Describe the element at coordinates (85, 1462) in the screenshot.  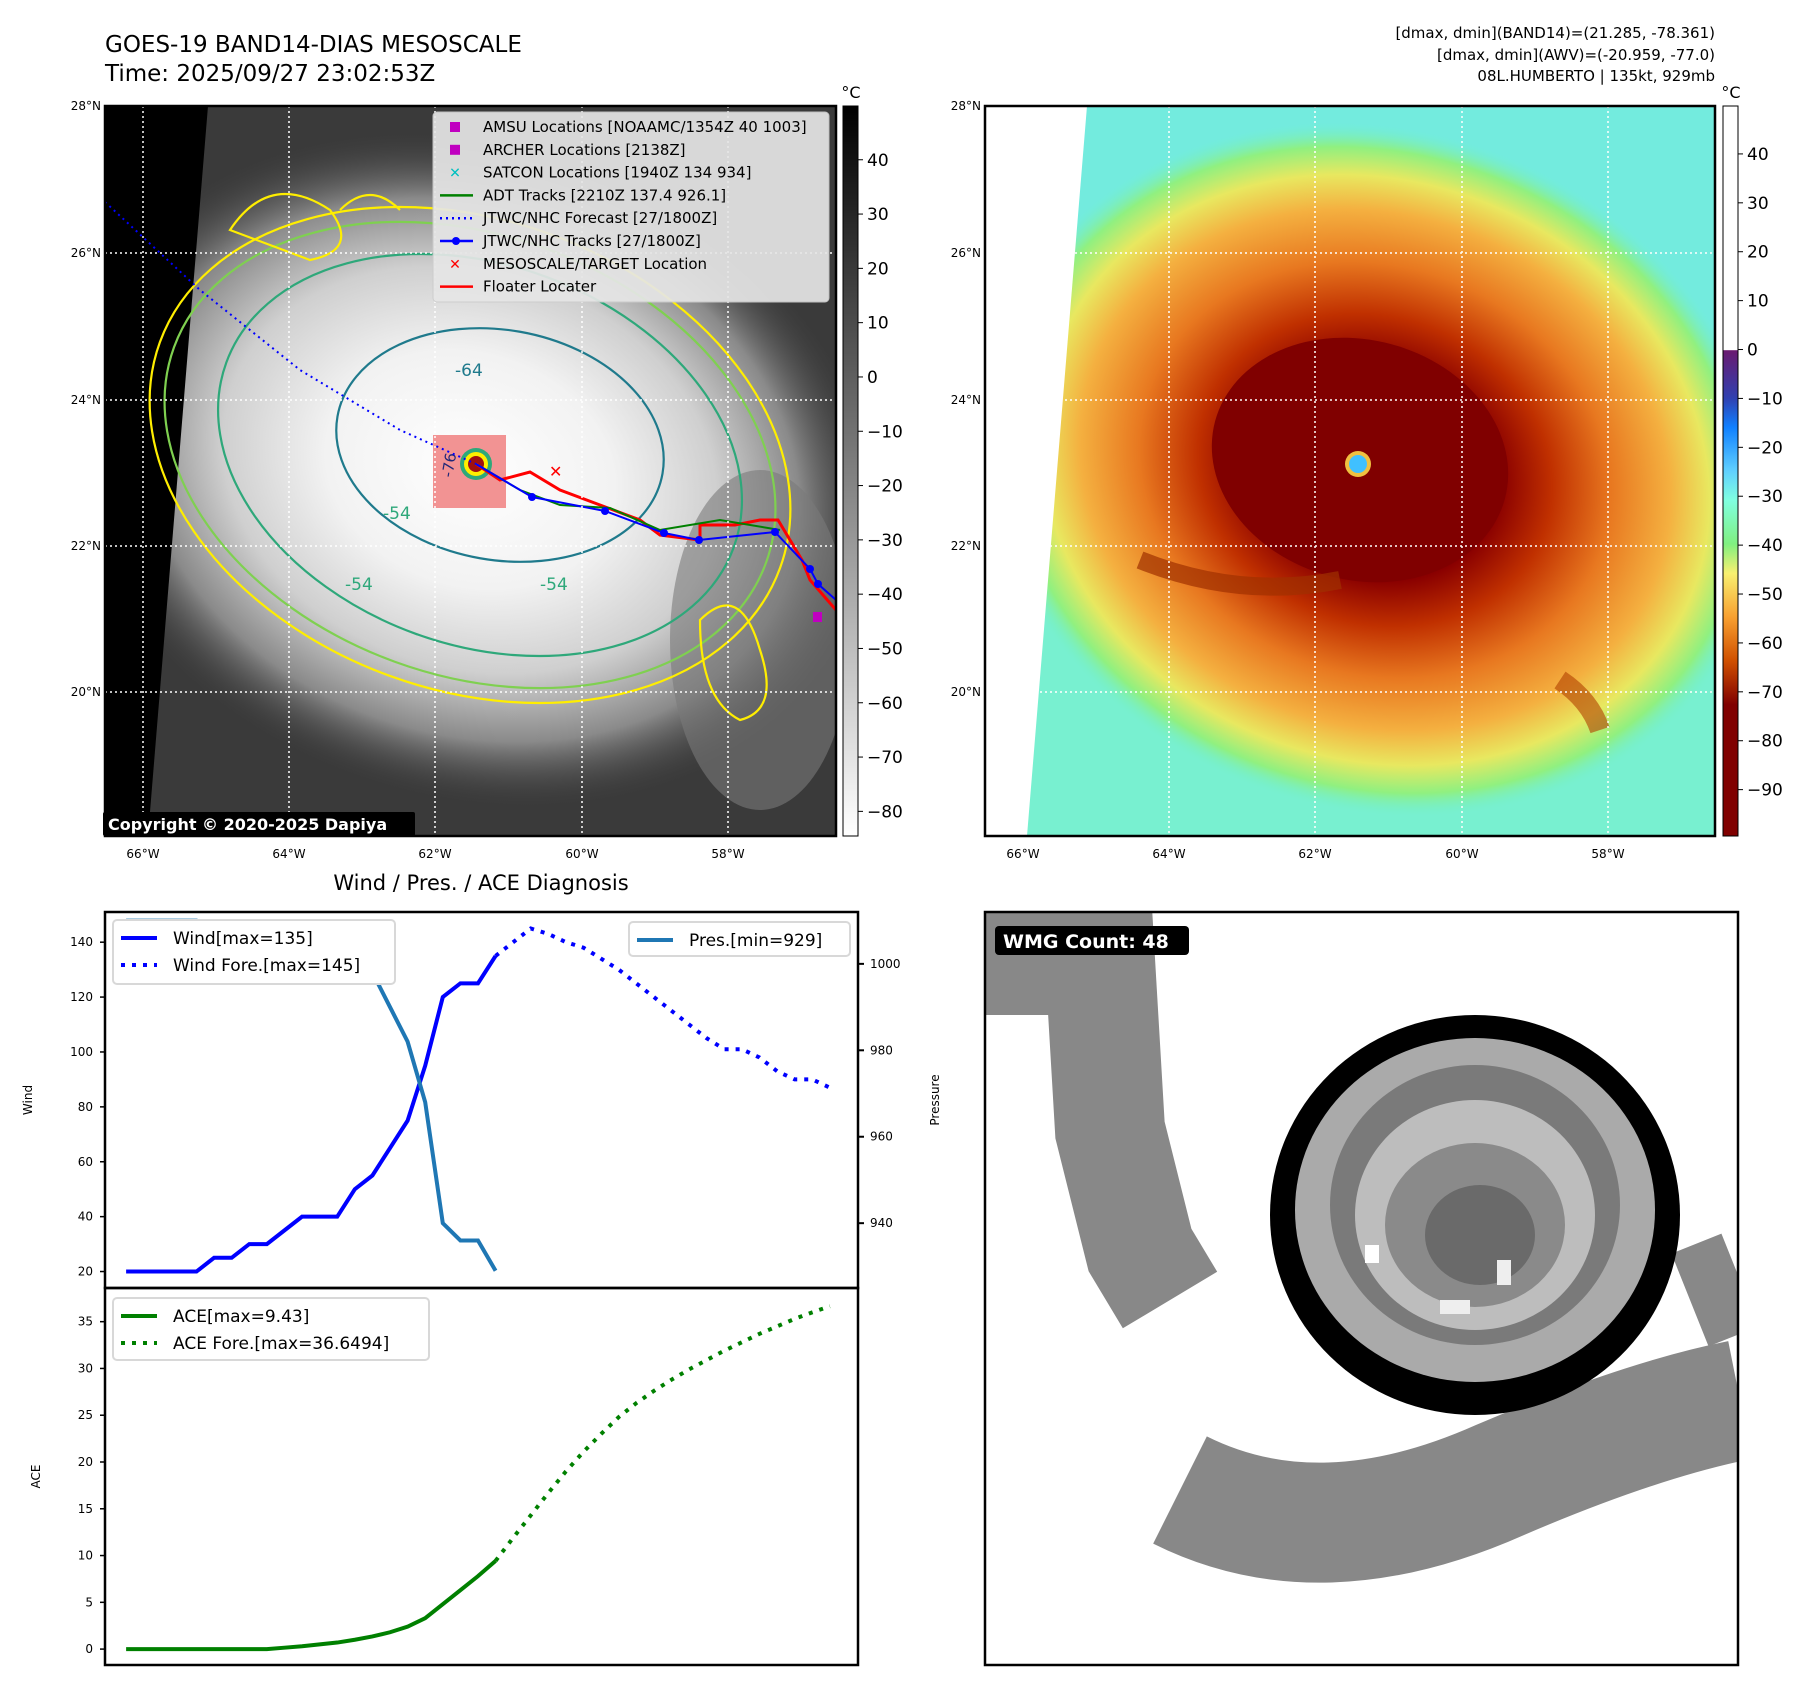
I see `y-tick-label: 20` at that location.